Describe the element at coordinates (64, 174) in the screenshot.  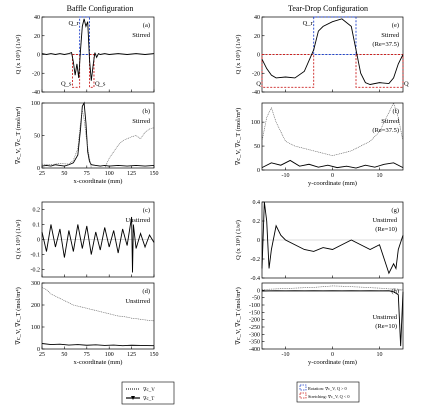
I see `panel-b-xtick-label-1: 50` at that location.